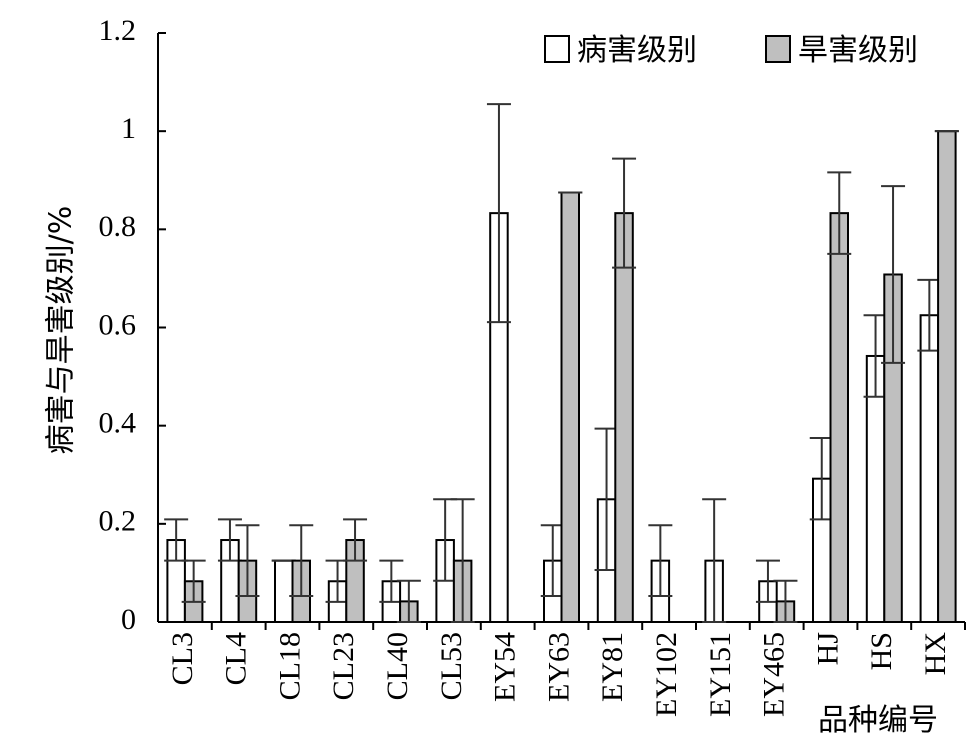 This screenshot has width=979, height=755. I want to click on y-tick-label: 0.2, so click(118, 521).